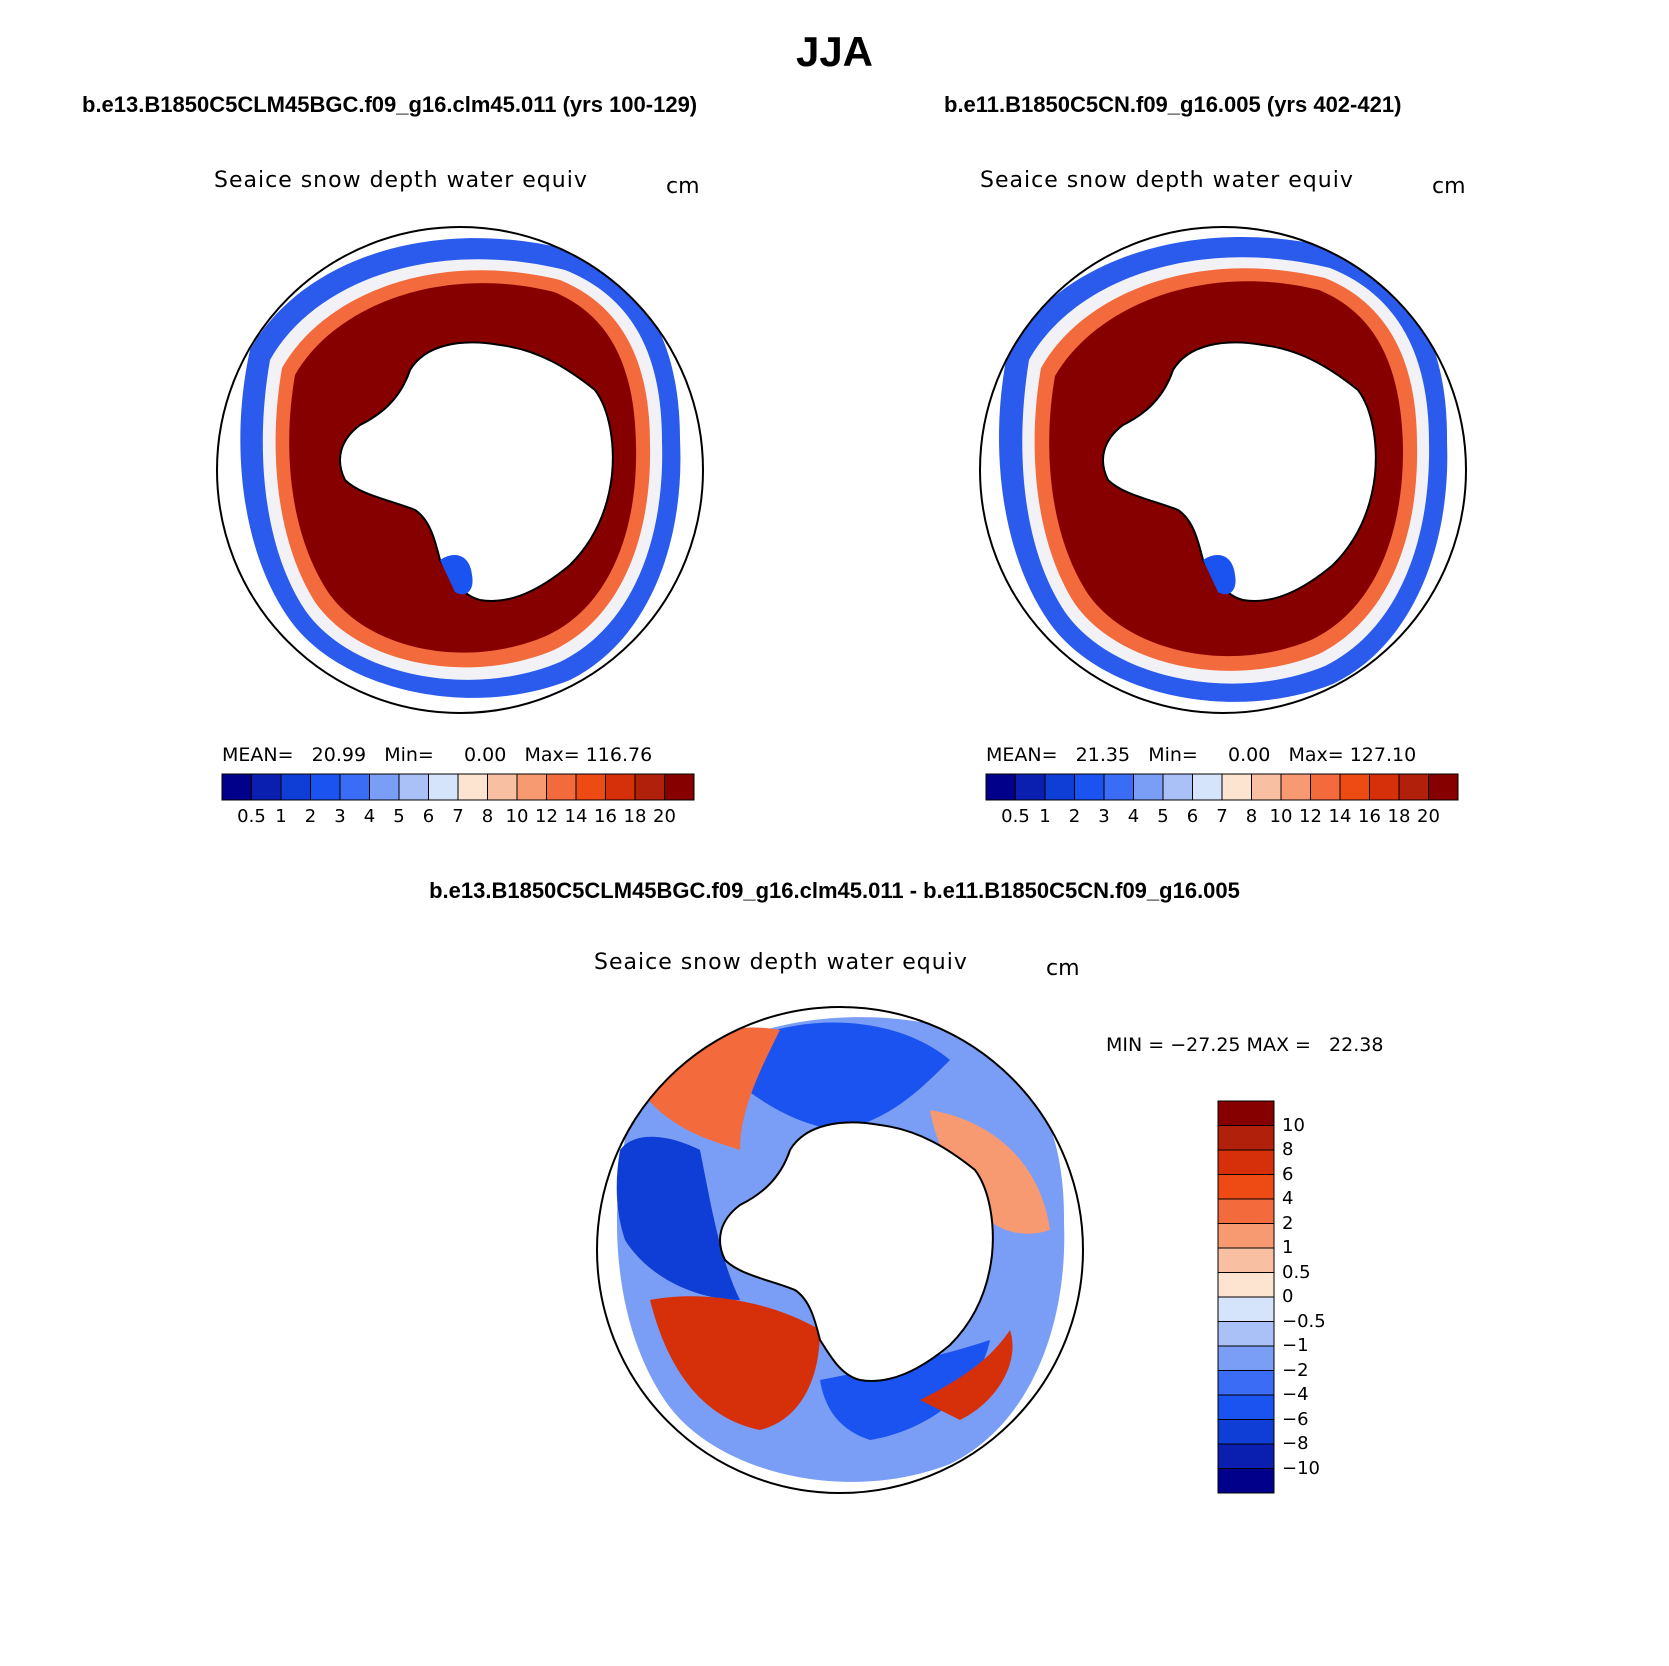 Image resolution: width=1669 pixels, height=1666 pixels. I want to click on panel-right-variable-title: Seaice snow depth water equiv, so click(1167, 180).